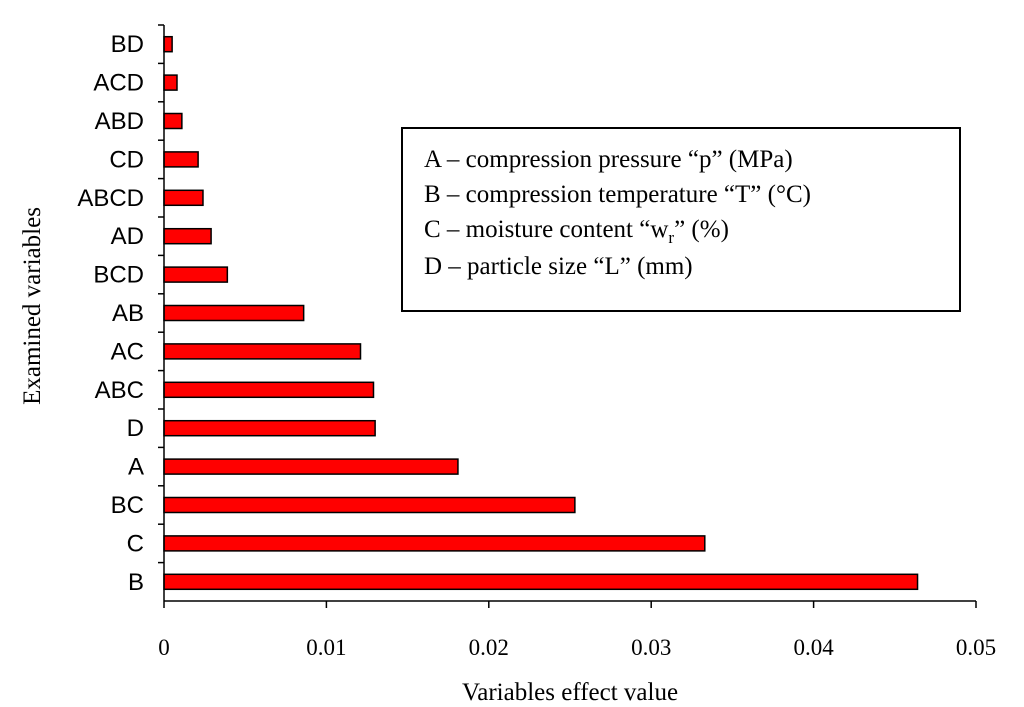 The width and height of the screenshot is (1024, 707). I want to click on bar-ac, so click(262, 351).